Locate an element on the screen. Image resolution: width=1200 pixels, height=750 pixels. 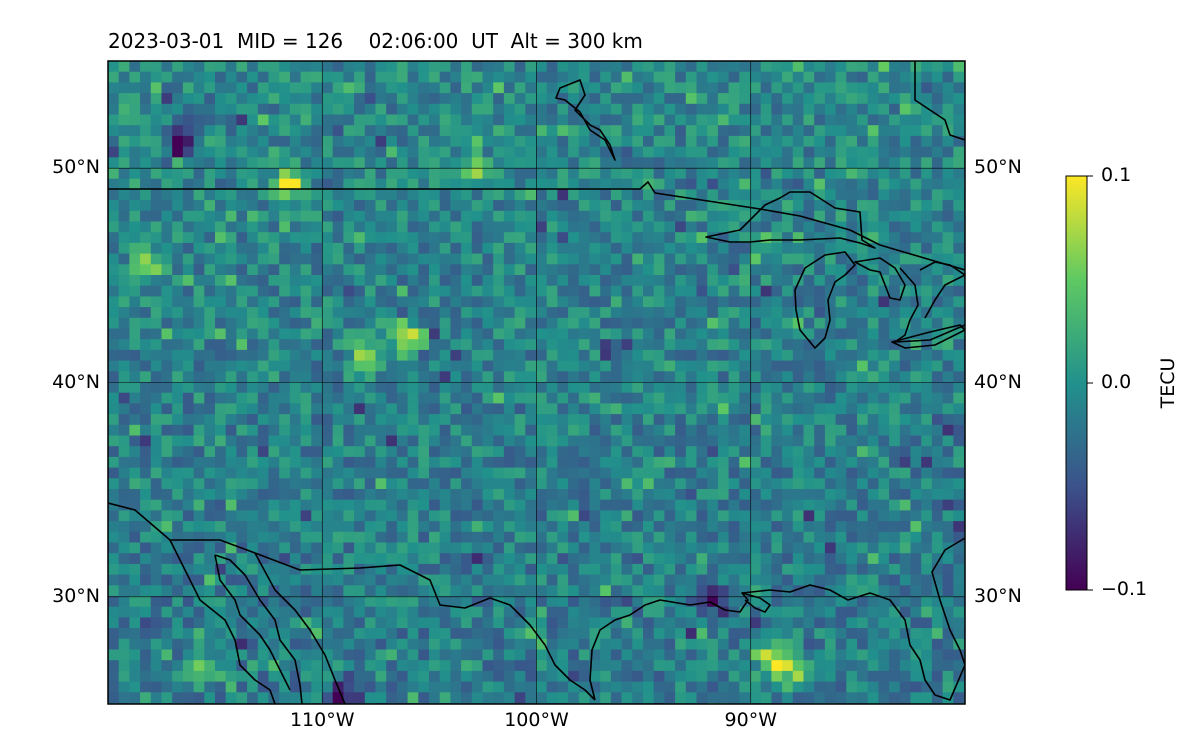
colorbar-tick-label: −0.1 is located at coordinates (1124, 589).